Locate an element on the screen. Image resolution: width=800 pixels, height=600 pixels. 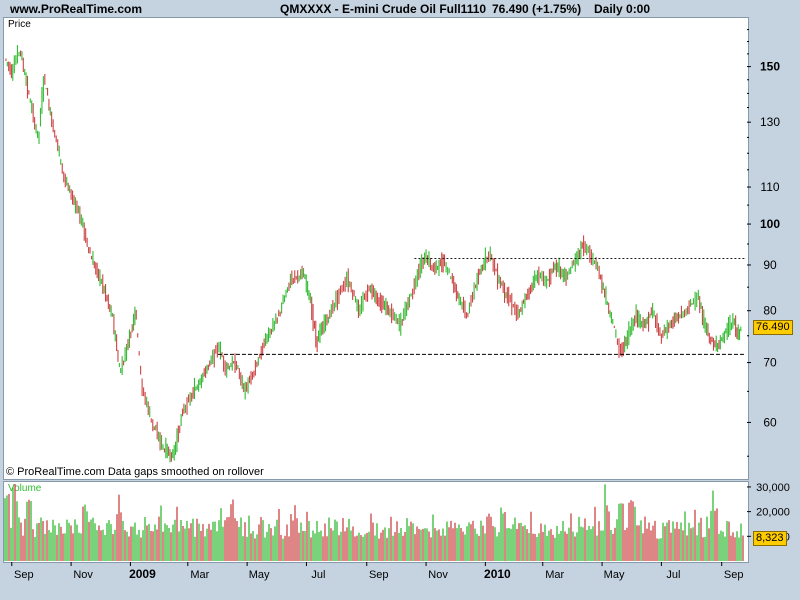
x-tick-label: 2010 is located at coordinates (497, 574).